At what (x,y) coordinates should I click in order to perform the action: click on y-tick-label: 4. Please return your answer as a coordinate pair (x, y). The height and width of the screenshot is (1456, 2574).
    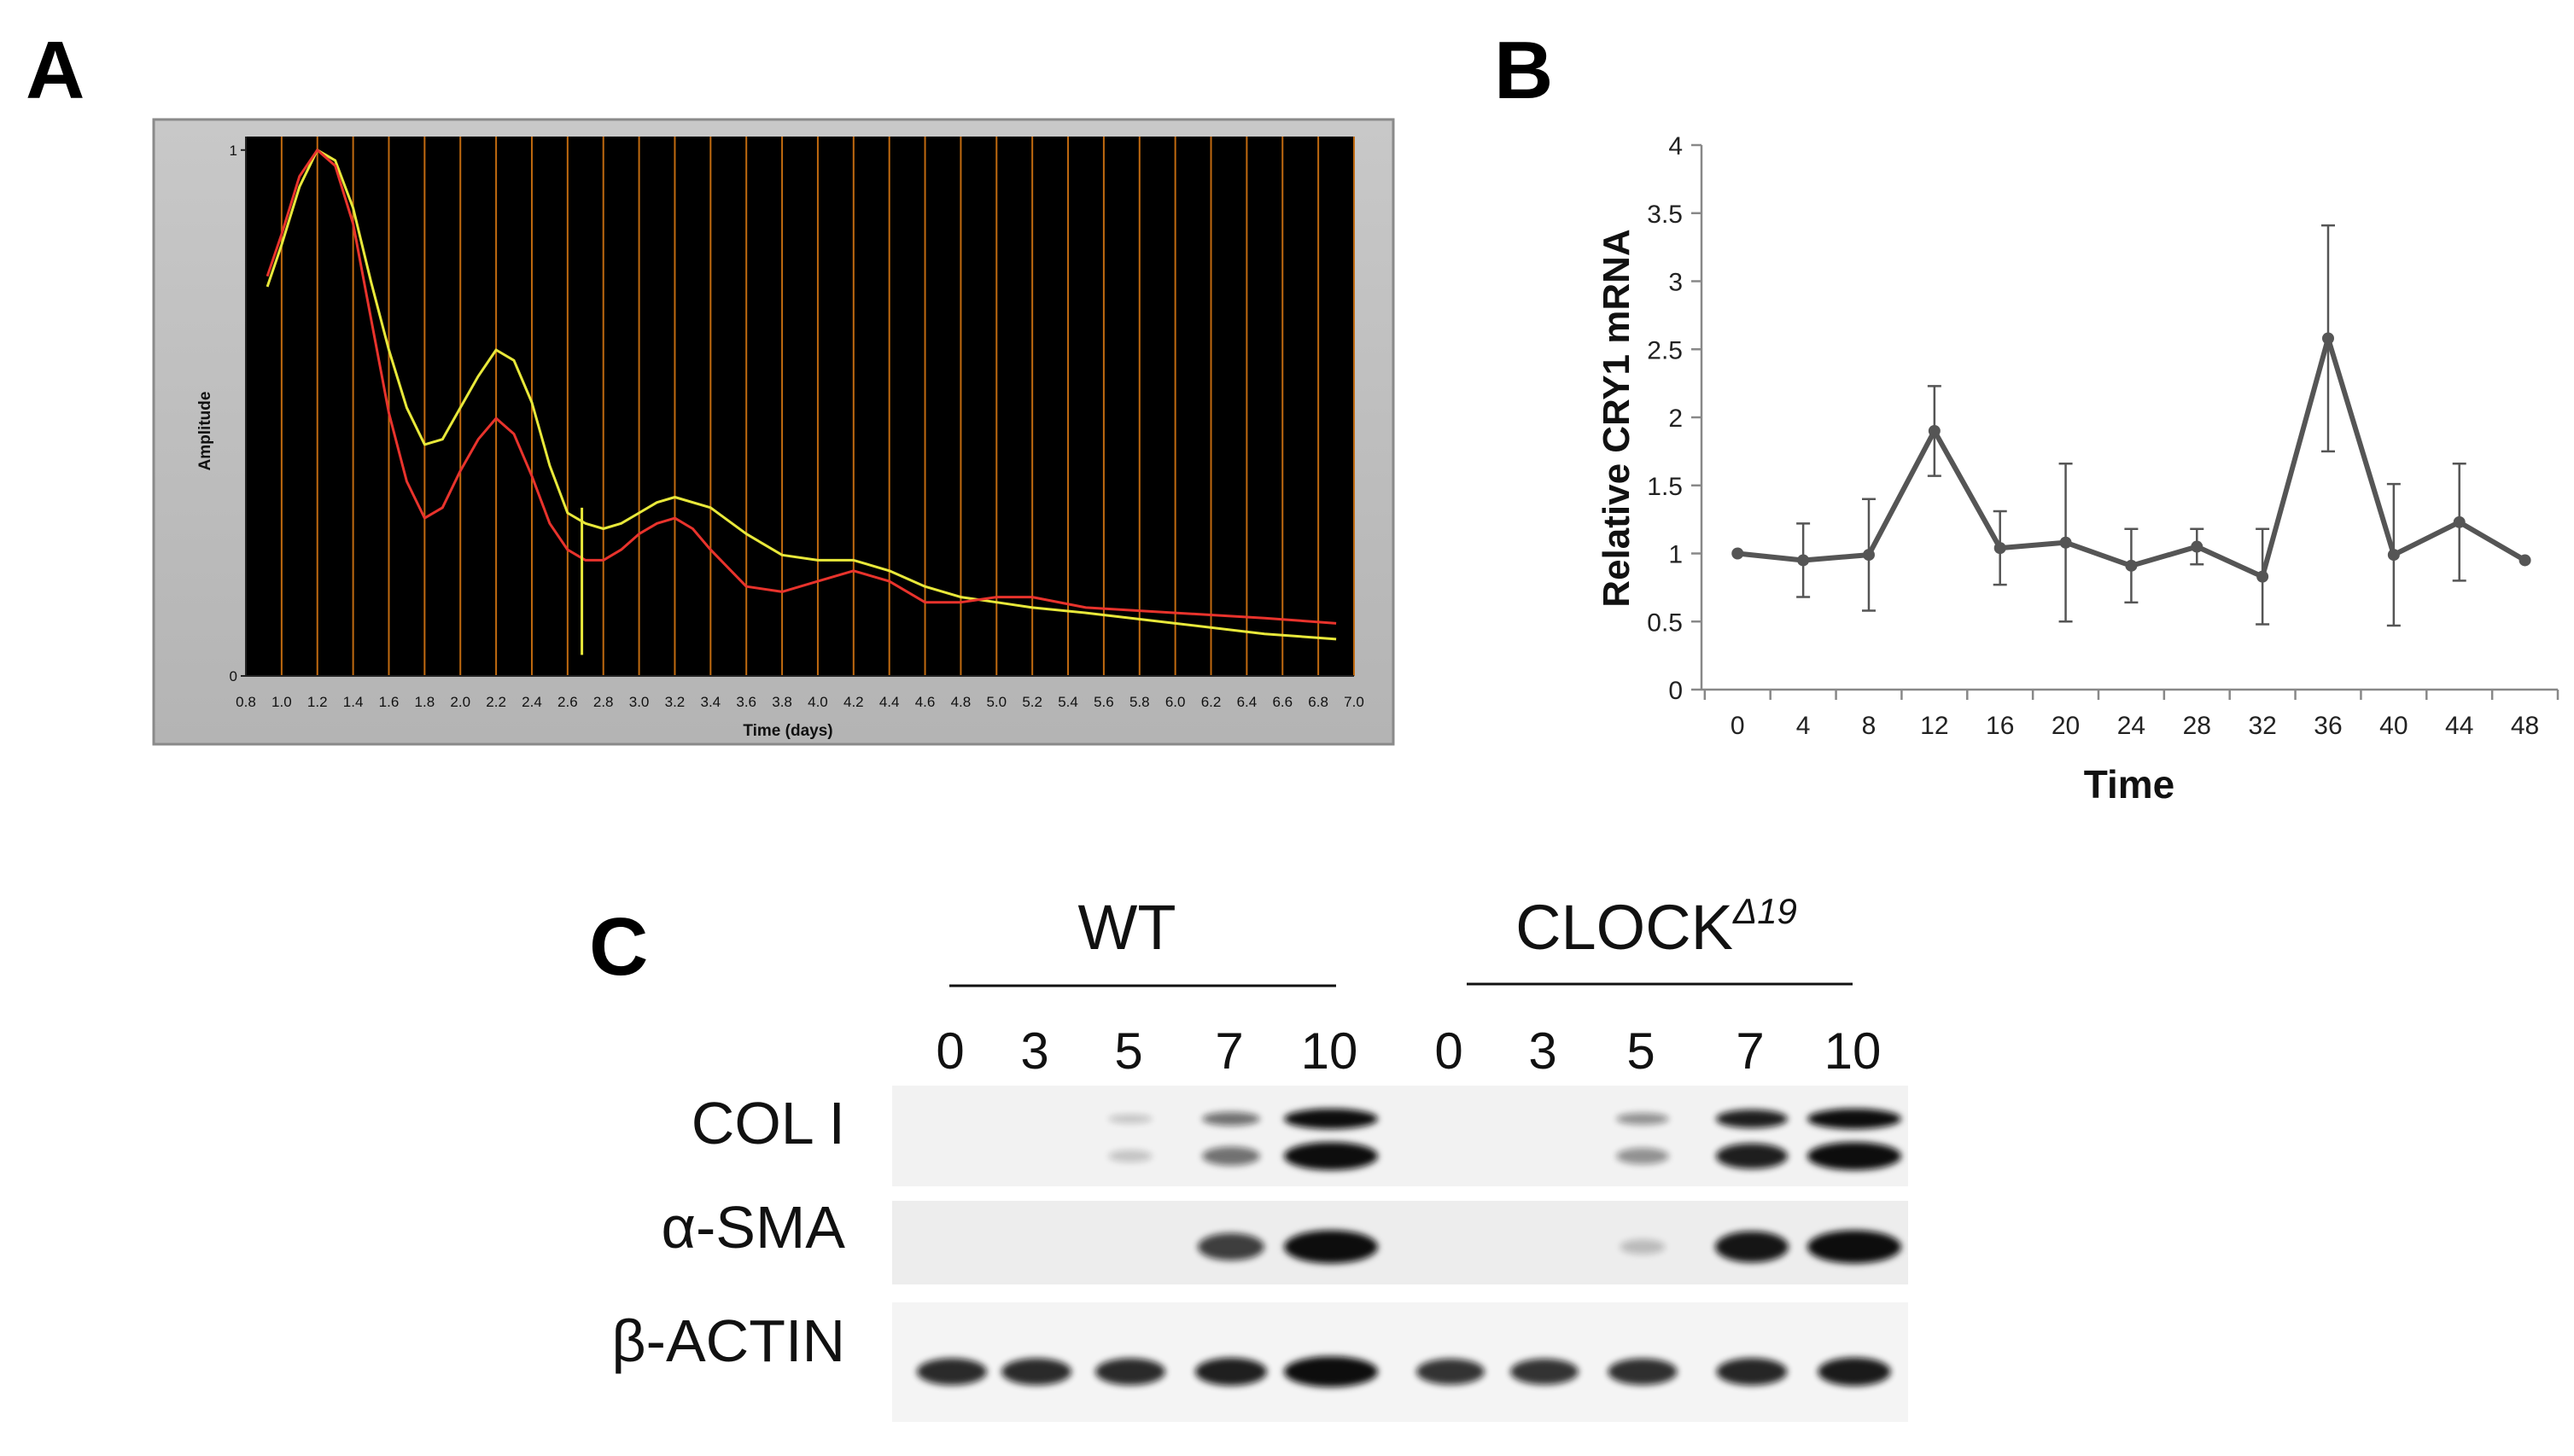
    Looking at the image, I should click on (1675, 146).